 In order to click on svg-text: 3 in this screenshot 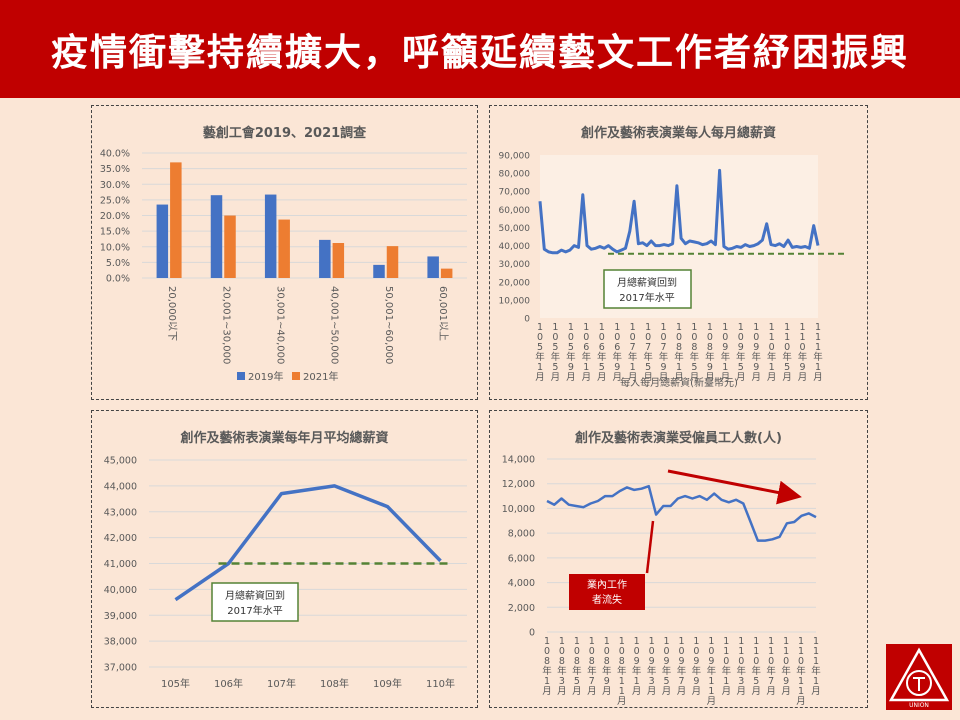, I will do `click(741, 681)`.